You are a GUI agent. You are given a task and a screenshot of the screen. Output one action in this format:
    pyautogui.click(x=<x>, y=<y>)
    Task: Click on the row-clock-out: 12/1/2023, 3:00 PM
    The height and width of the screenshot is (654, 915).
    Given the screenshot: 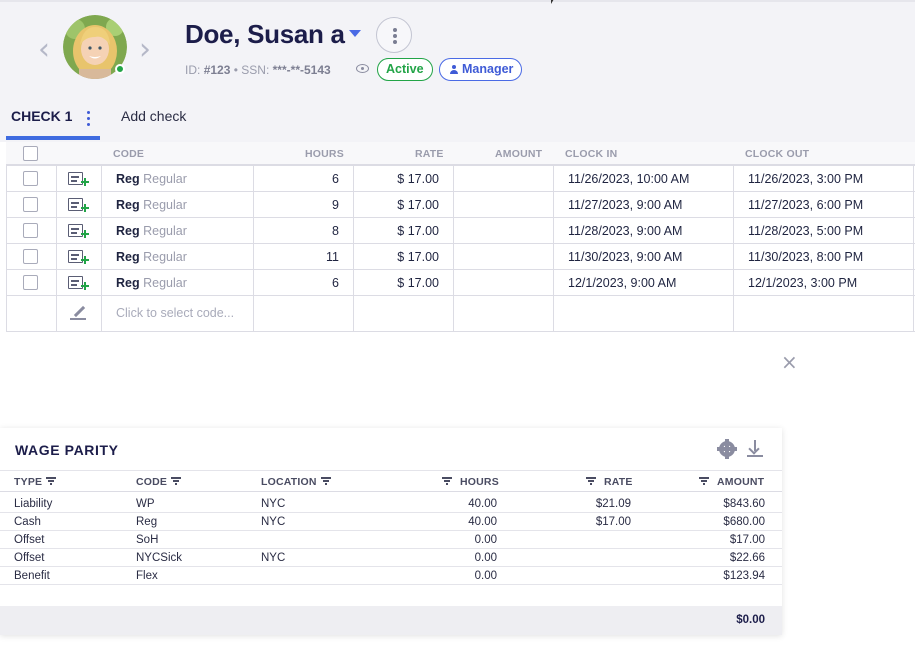 What is the action you would take?
    pyautogui.click(x=803, y=283)
    